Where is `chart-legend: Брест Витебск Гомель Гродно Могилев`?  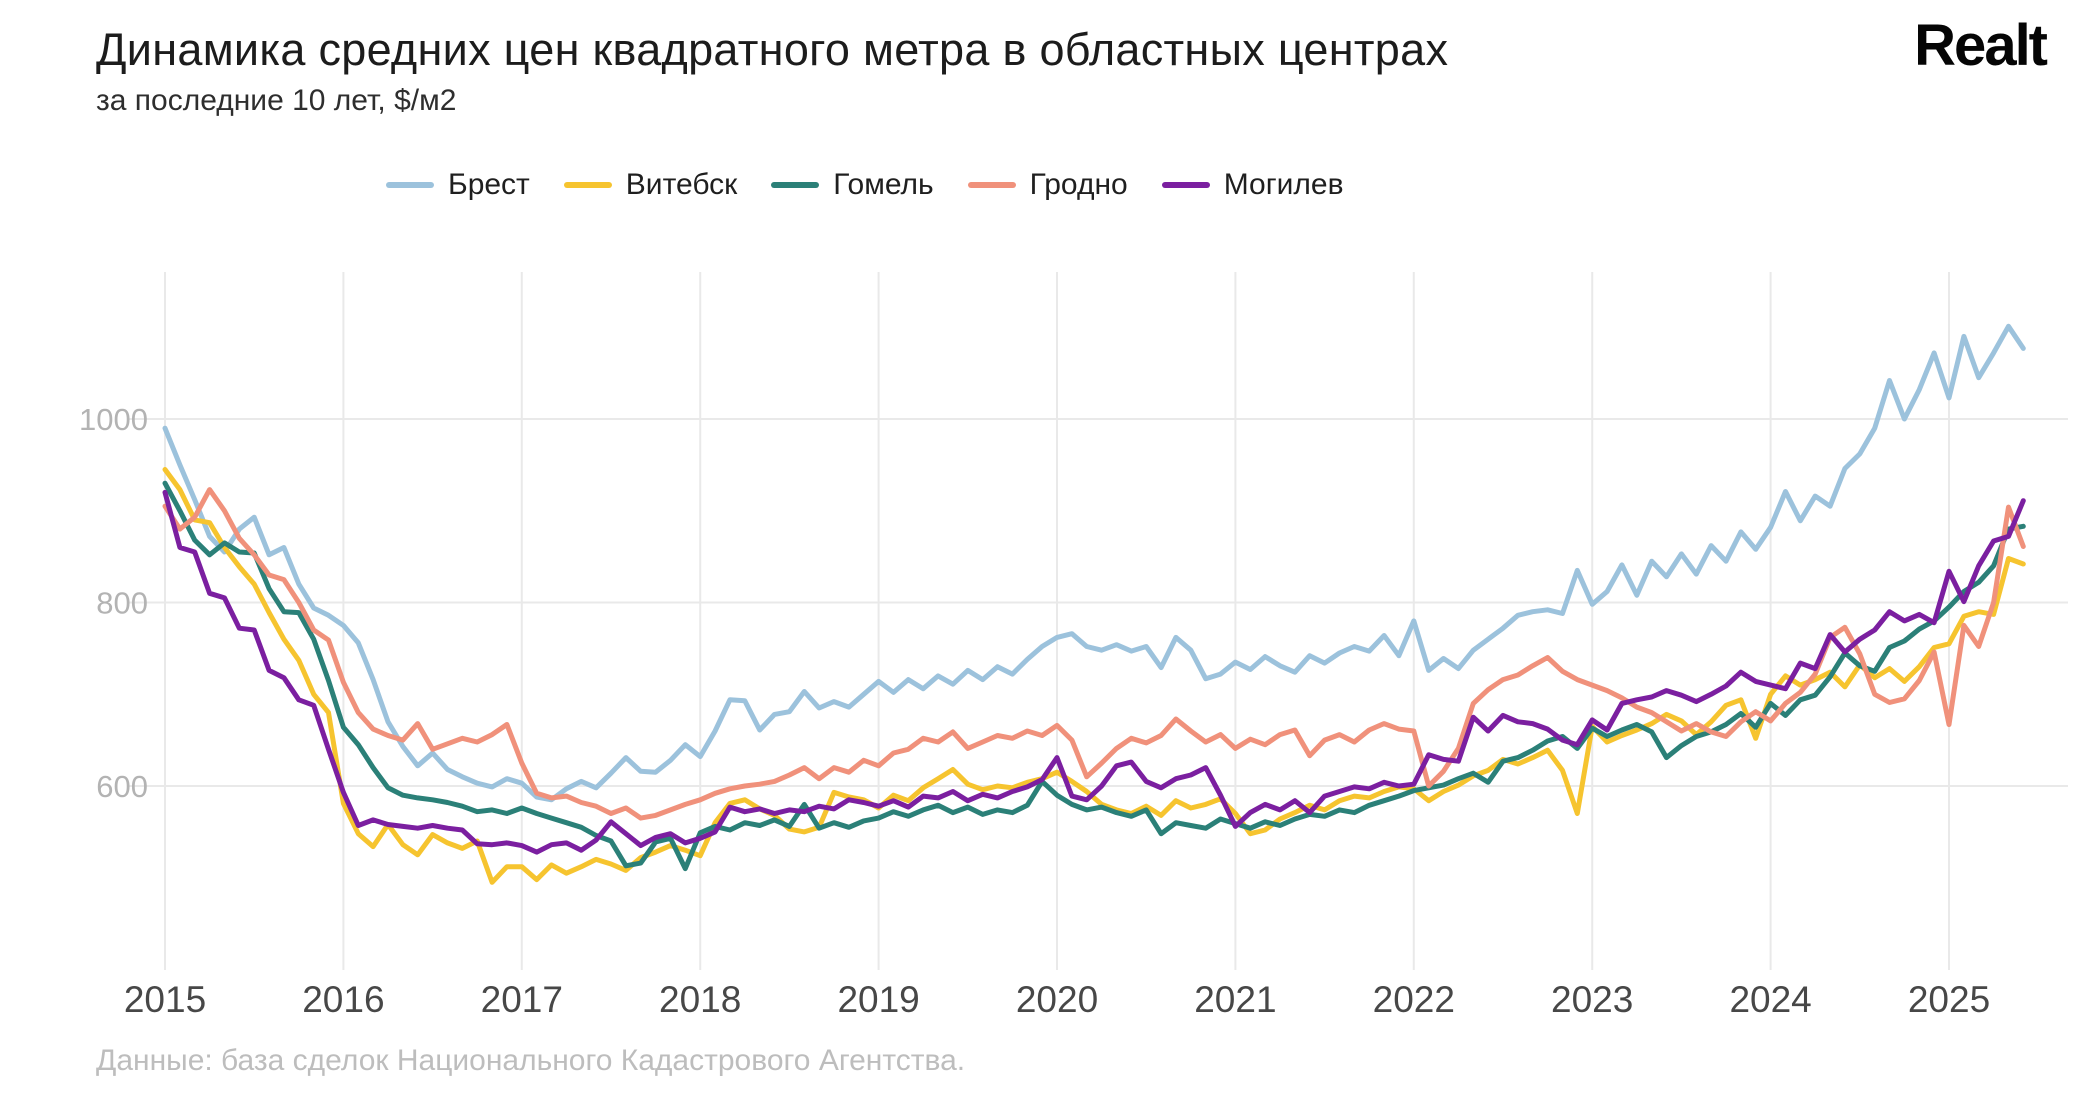
chart-legend: Брест Витебск Гомель Гродно Могилев is located at coordinates (865, 185).